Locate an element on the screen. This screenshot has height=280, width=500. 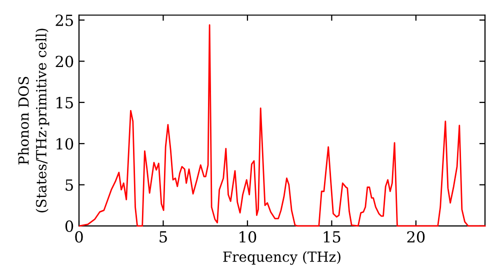
x-tick-label: 20 is located at coordinates (416, 237).